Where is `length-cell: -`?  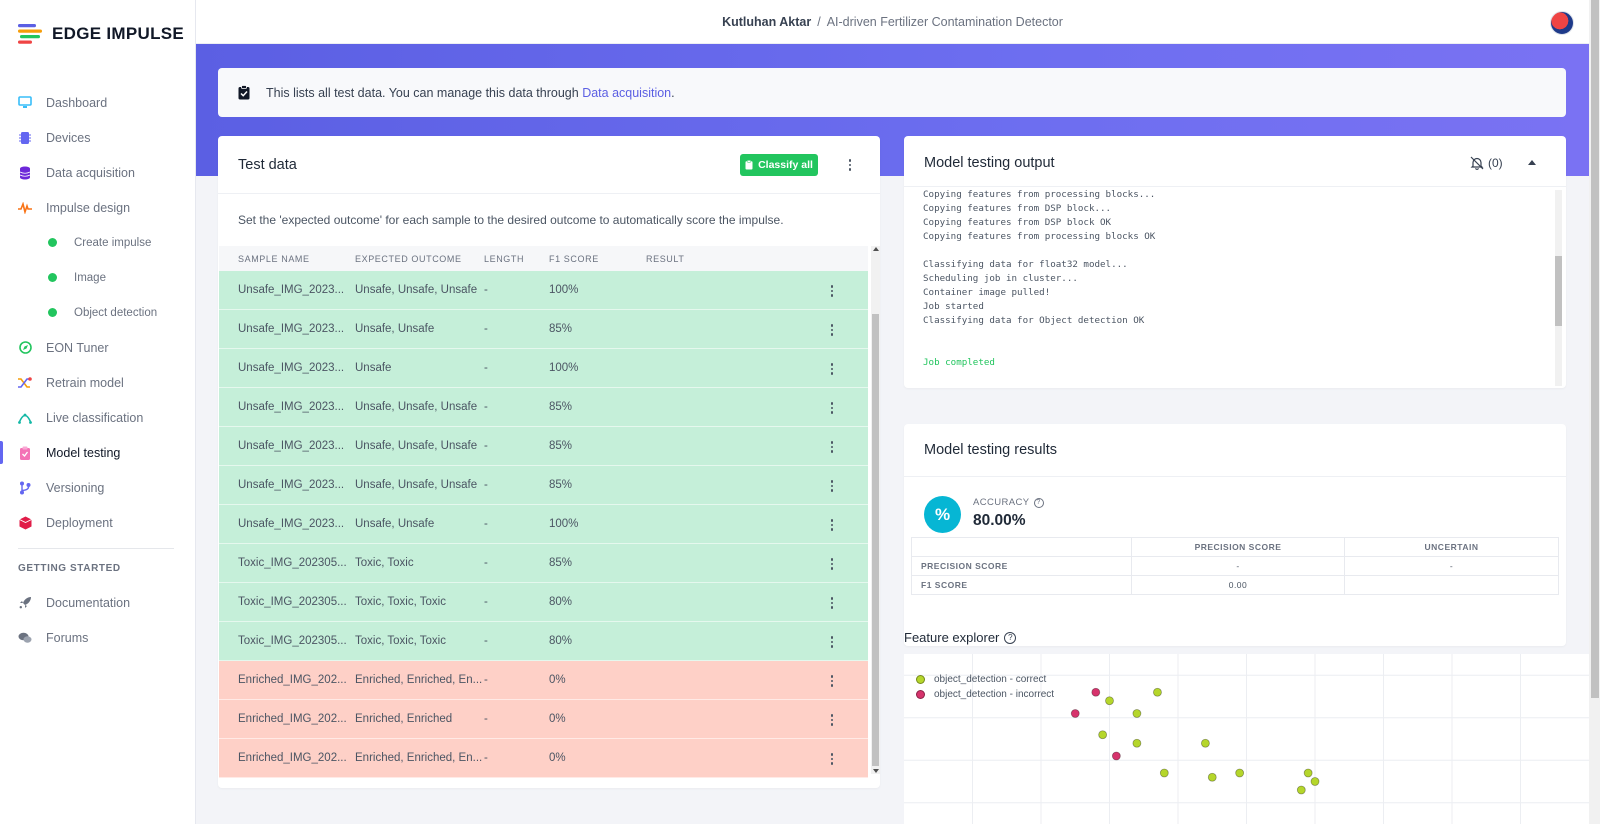
length-cell: - is located at coordinates (486, 524).